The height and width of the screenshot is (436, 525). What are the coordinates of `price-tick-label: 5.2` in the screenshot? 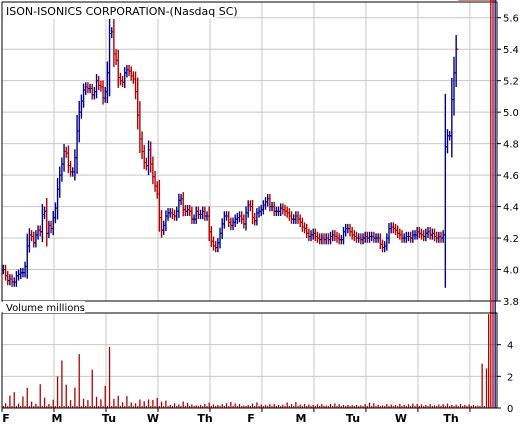 It's located at (511, 82).